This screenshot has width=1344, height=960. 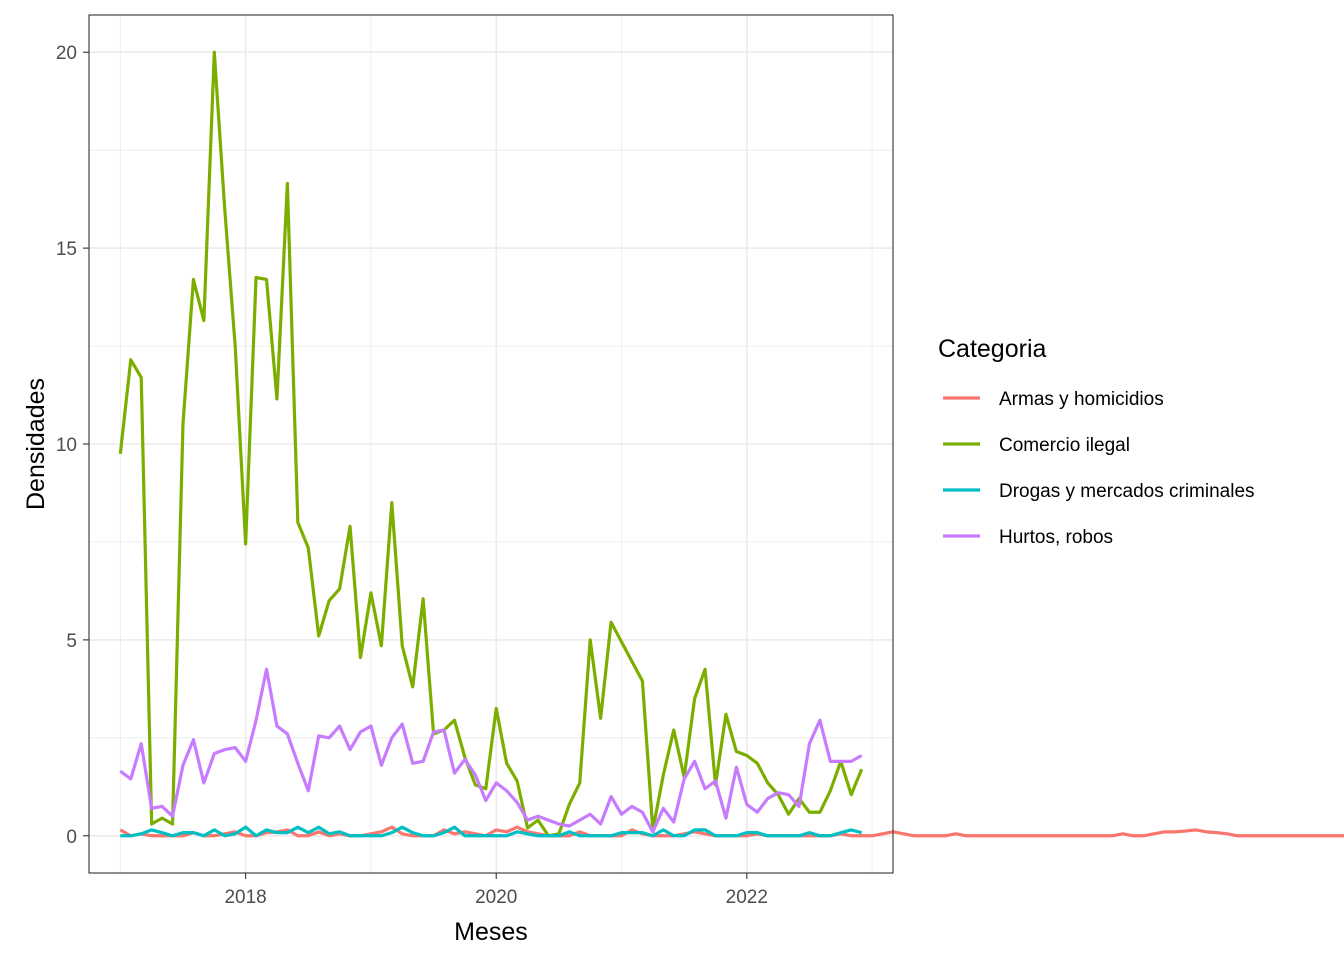 What do you see at coordinates (496, 897) in the screenshot?
I see `x-tick-label: 2020` at bounding box center [496, 897].